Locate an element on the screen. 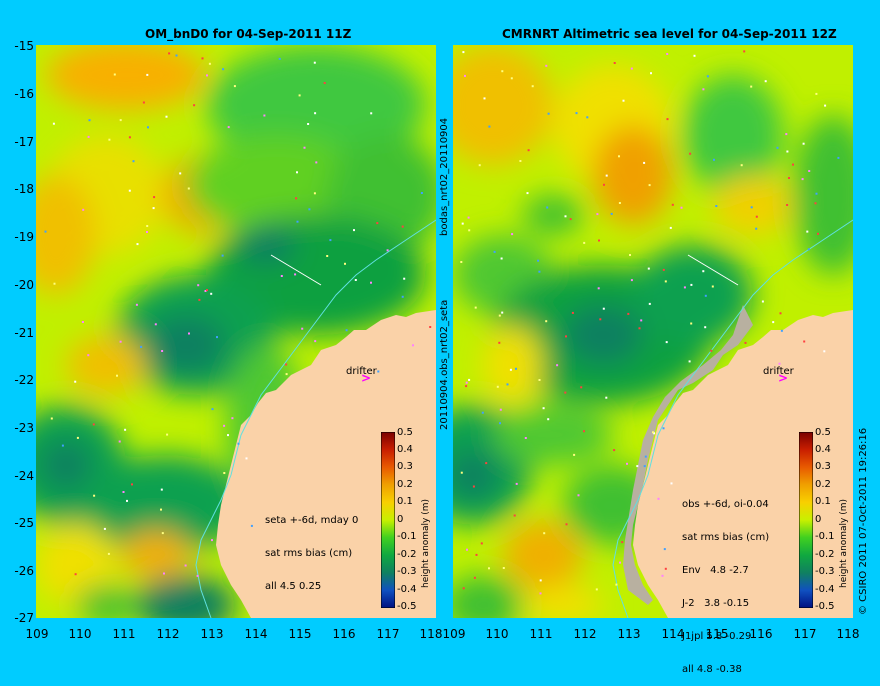 The height and width of the screenshot is (686, 880). colorbar-tick: 0.5 is located at coordinates (823, 432).